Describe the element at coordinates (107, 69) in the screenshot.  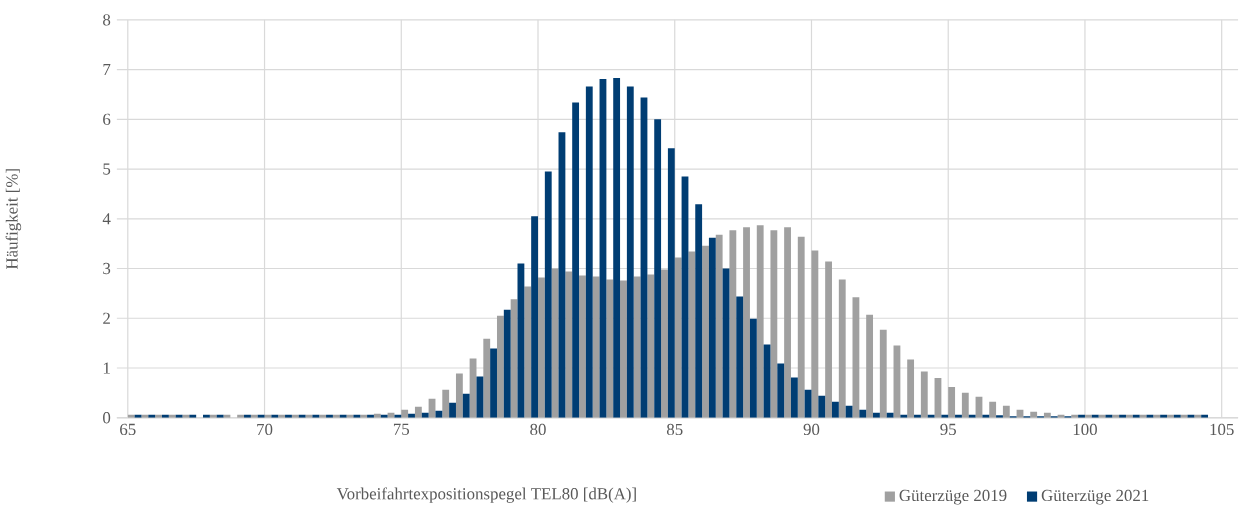
I see `y-tick-label: 7` at that location.